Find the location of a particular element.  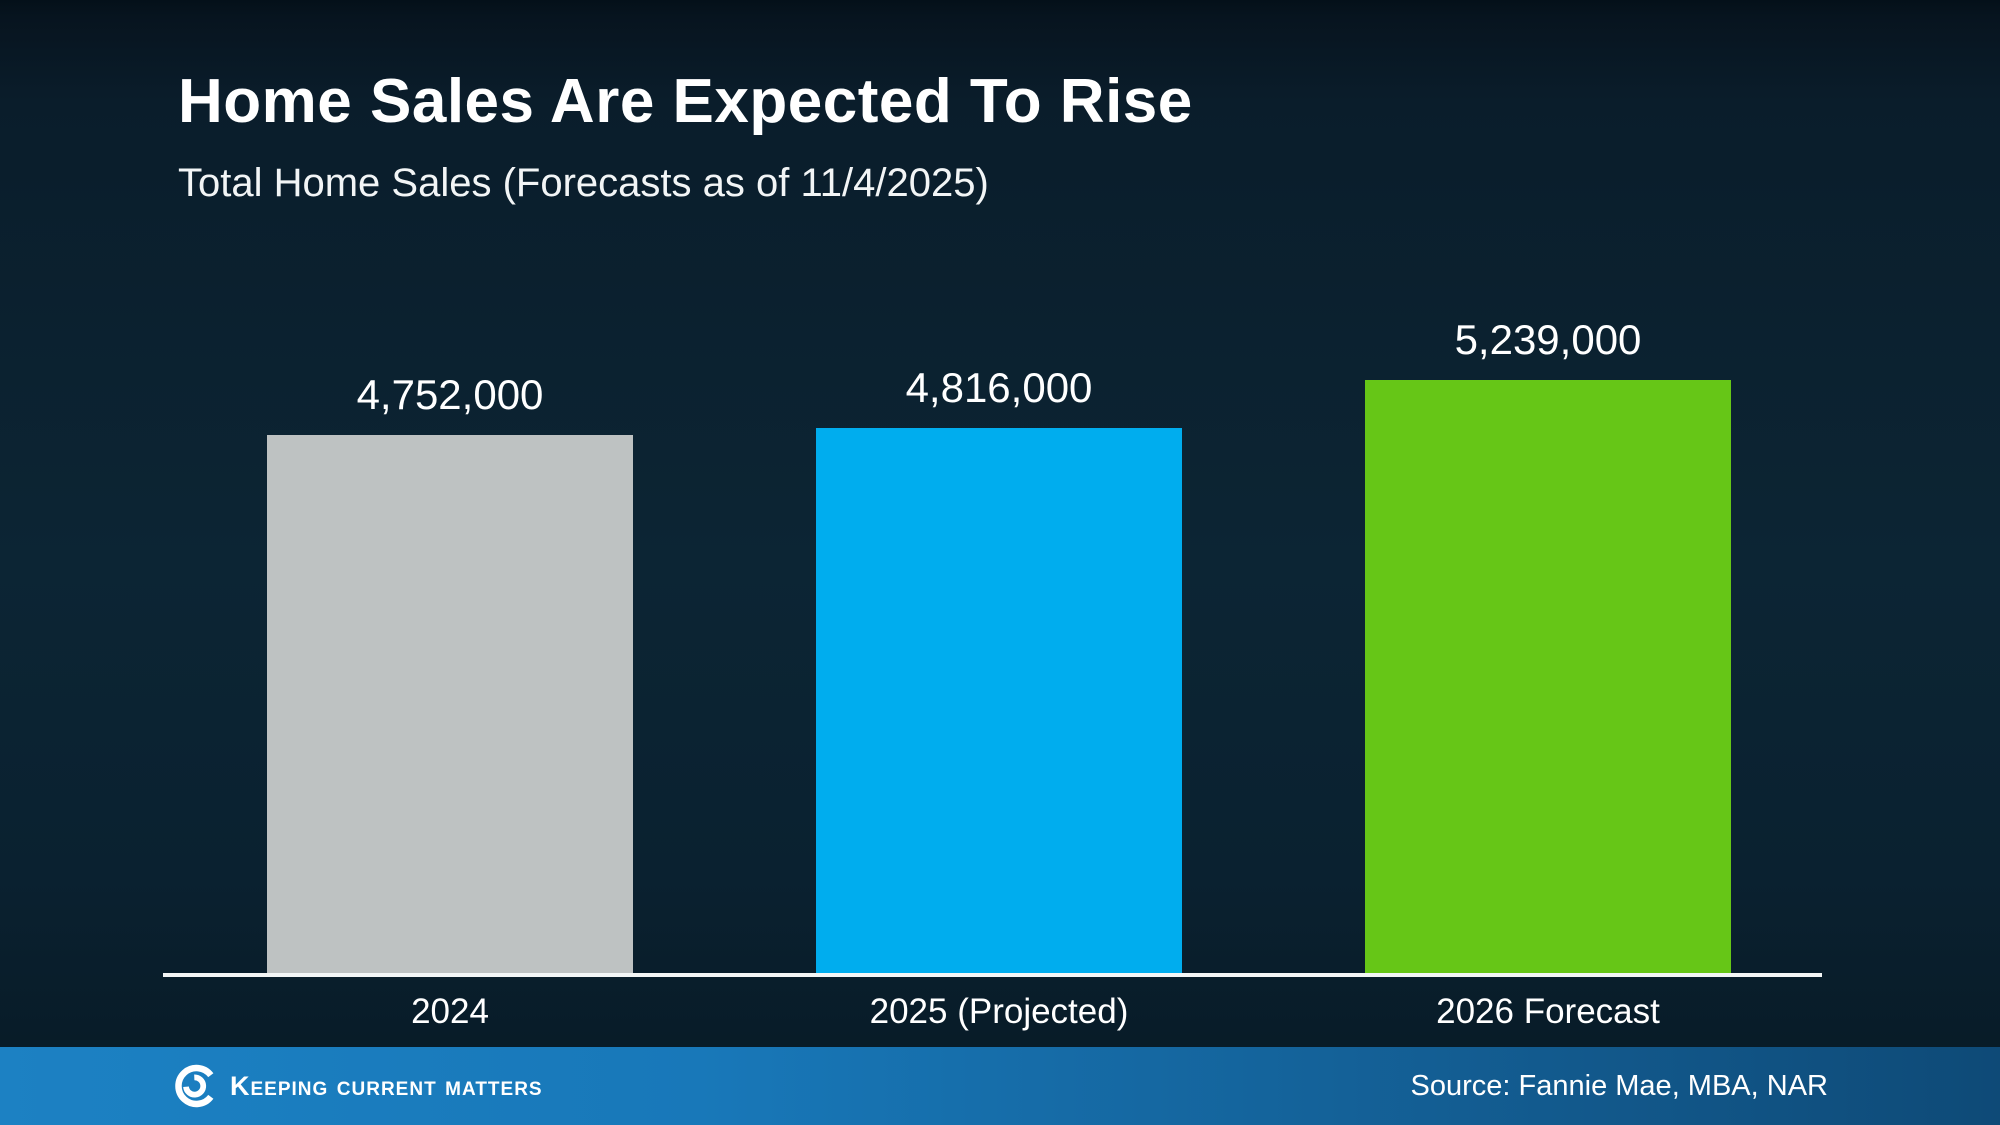

x-axis-label-2026-forecast: 2026 Forecast is located at coordinates (1548, 1011).